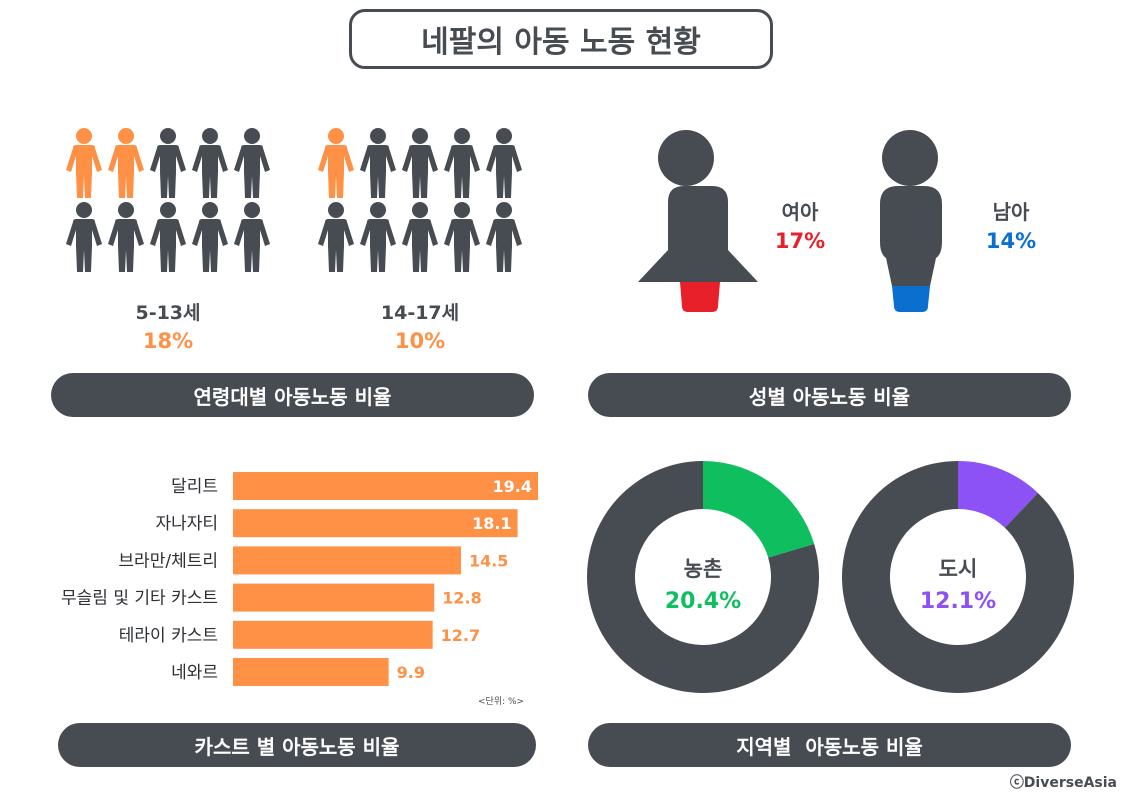  Describe the element at coordinates (829, 395) in the screenshot. I see `gender-section-label: 성별 아동노동 비율` at that location.